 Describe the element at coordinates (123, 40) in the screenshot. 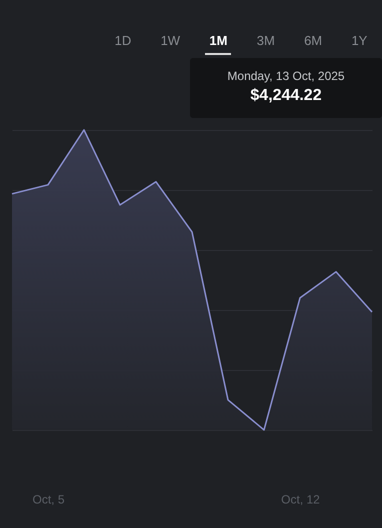

I see `text: 1D` at that location.